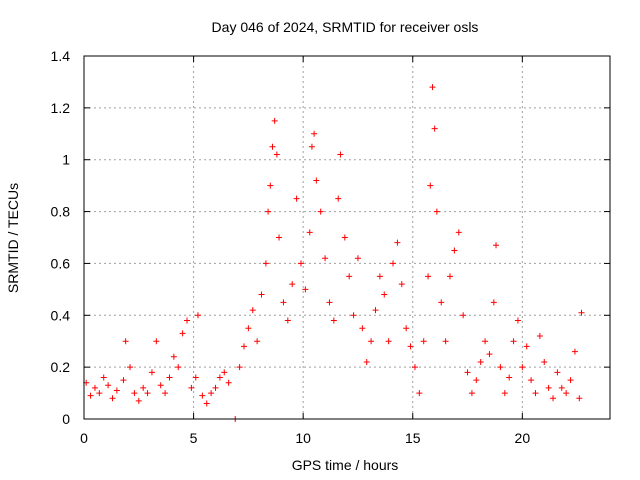 The height and width of the screenshot is (480, 640). Describe the element at coordinates (303, 438) in the screenshot. I see `x-tick-label: 10` at that location.